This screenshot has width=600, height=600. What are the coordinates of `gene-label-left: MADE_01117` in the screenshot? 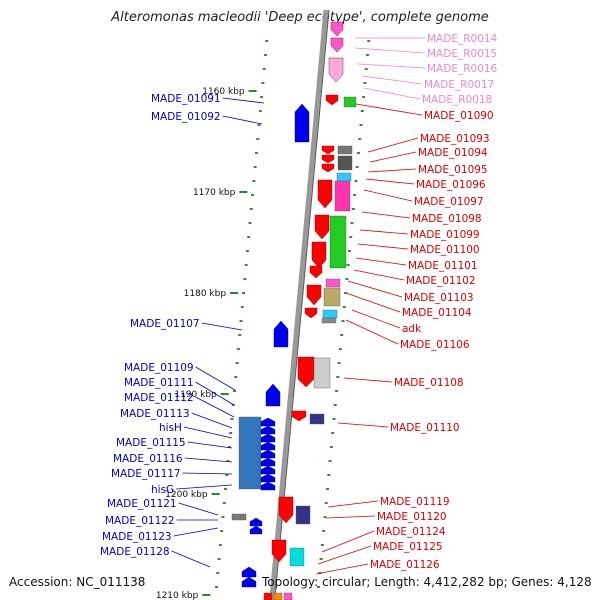 It's located at (146, 474).